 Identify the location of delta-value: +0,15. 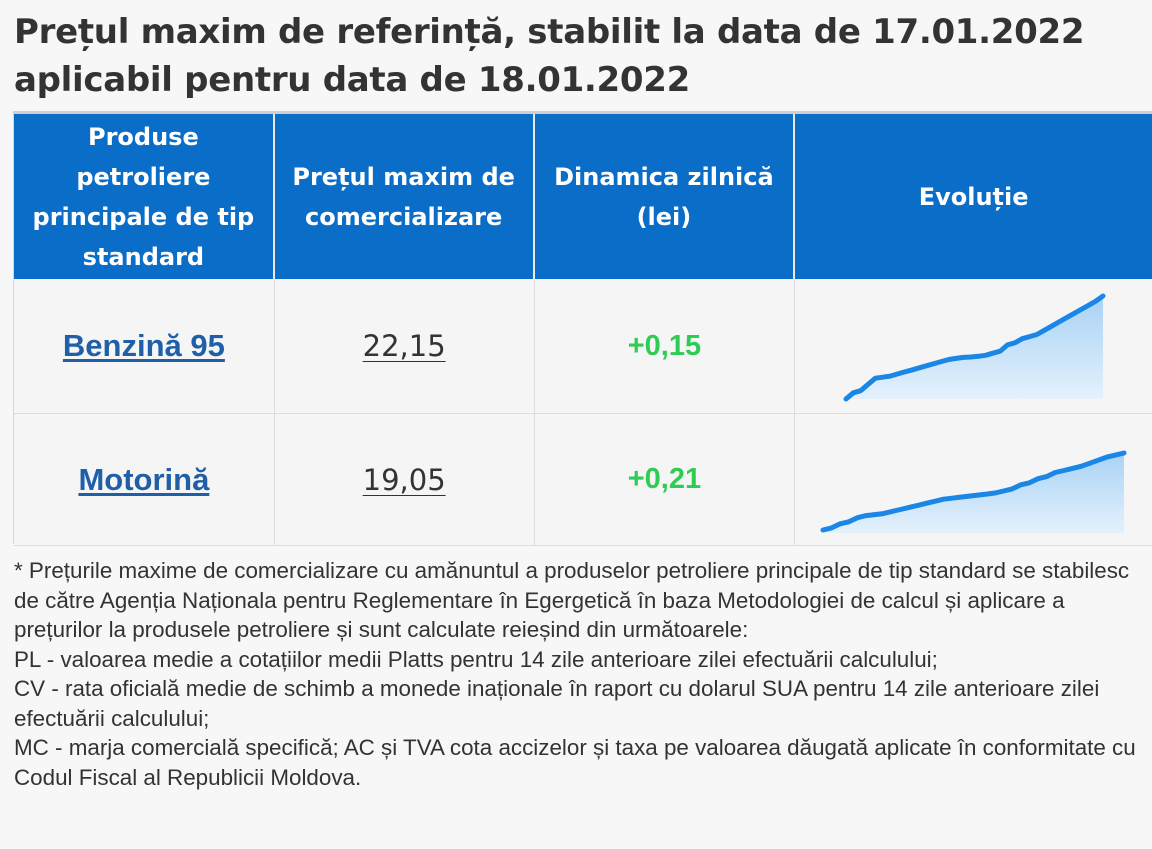
(664, 345).